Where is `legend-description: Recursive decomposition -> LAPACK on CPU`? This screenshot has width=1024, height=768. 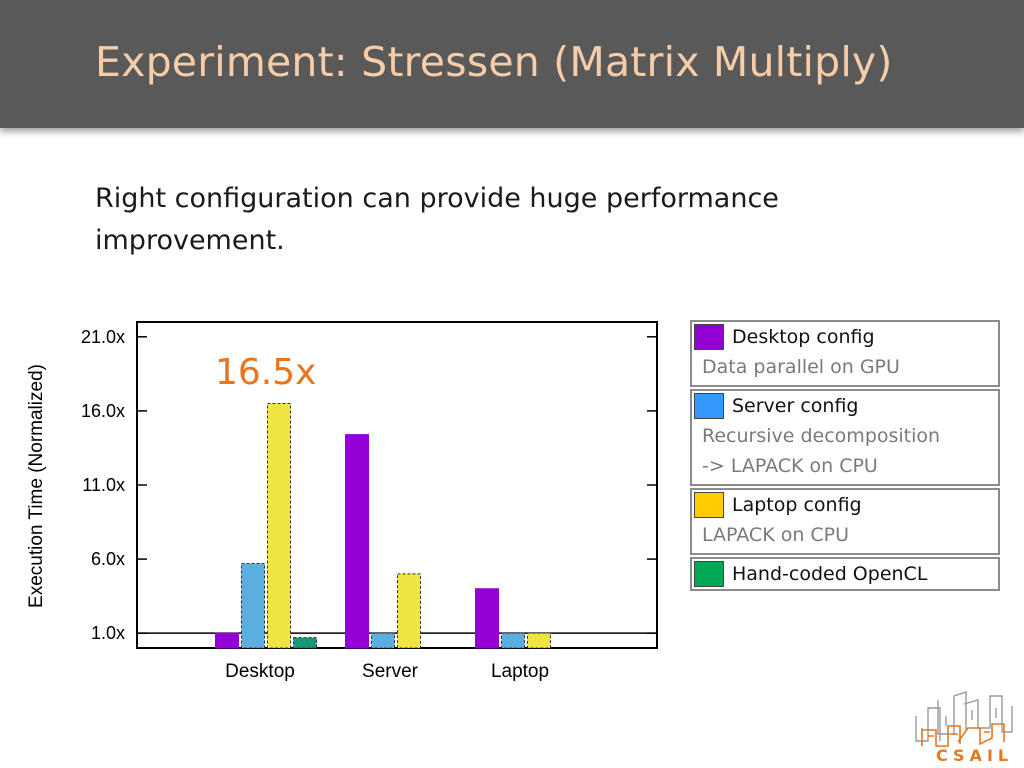 legend-description: Recursive decomposition -> LAPACK on CPU is located at coordinates (845, 452).